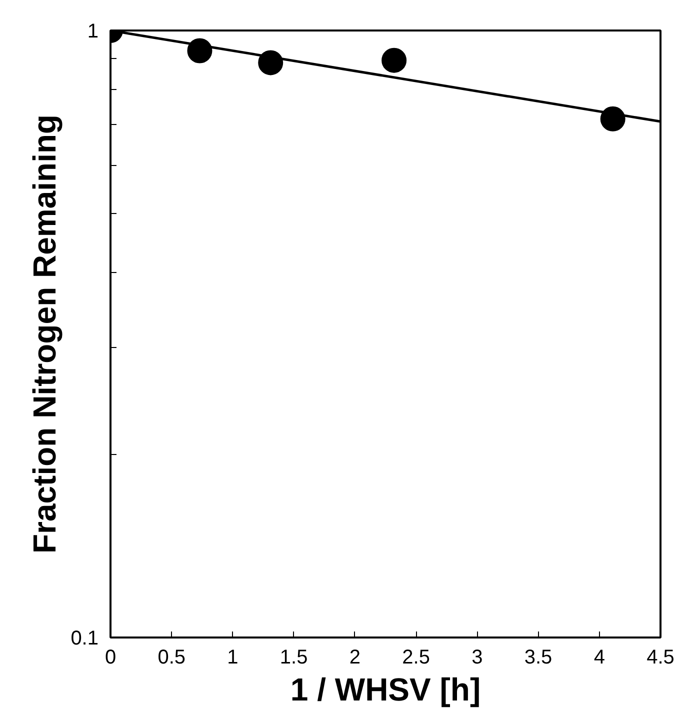 The width and height of the screenshot is (697, 718). I want to click on point, so click(394, 60).